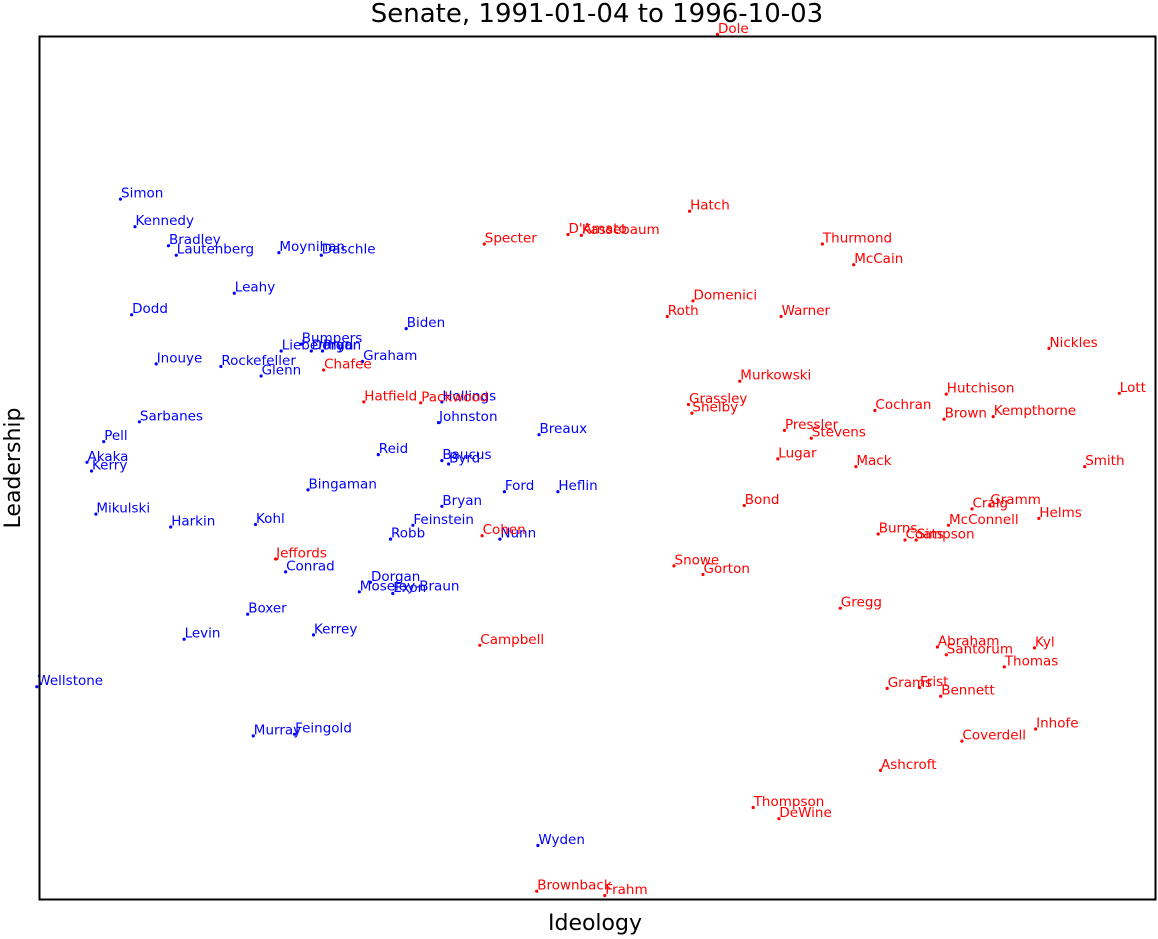  What do you see at coordinates (1060, 513) in the screenshot?
I see `senator-label: Helms` at bounding box center [1060, 513].